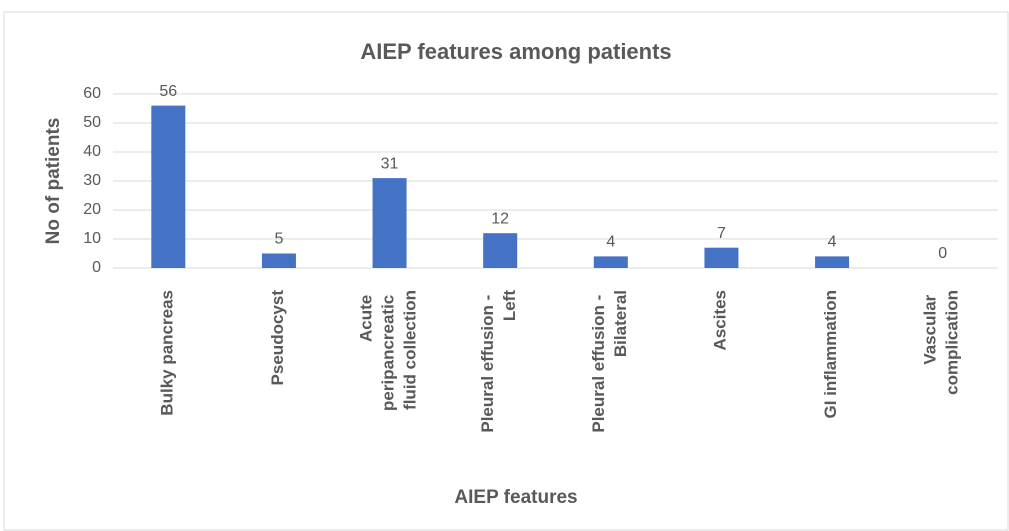 The width and height of the screenshot is (1009, 531). Describe the element at coordinates (53, 181) in the screenshot. I see `y-axis-label: No of patients` at that location.